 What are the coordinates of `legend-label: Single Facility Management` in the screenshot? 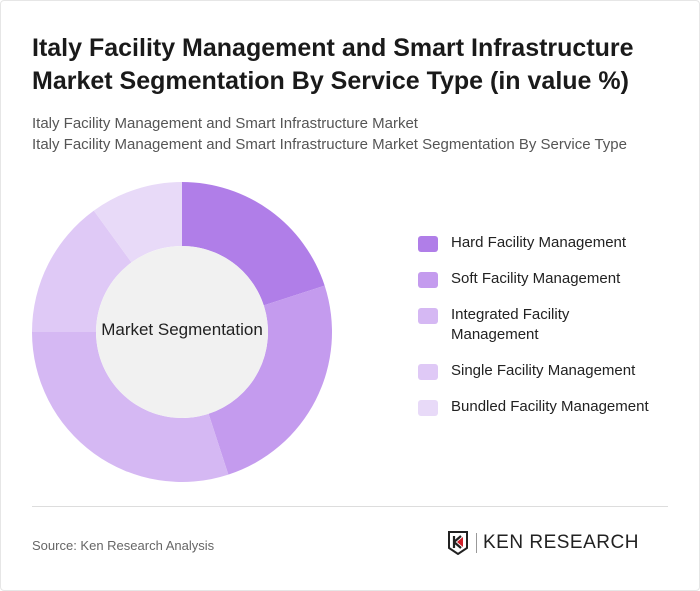 It's located at (543, 370).